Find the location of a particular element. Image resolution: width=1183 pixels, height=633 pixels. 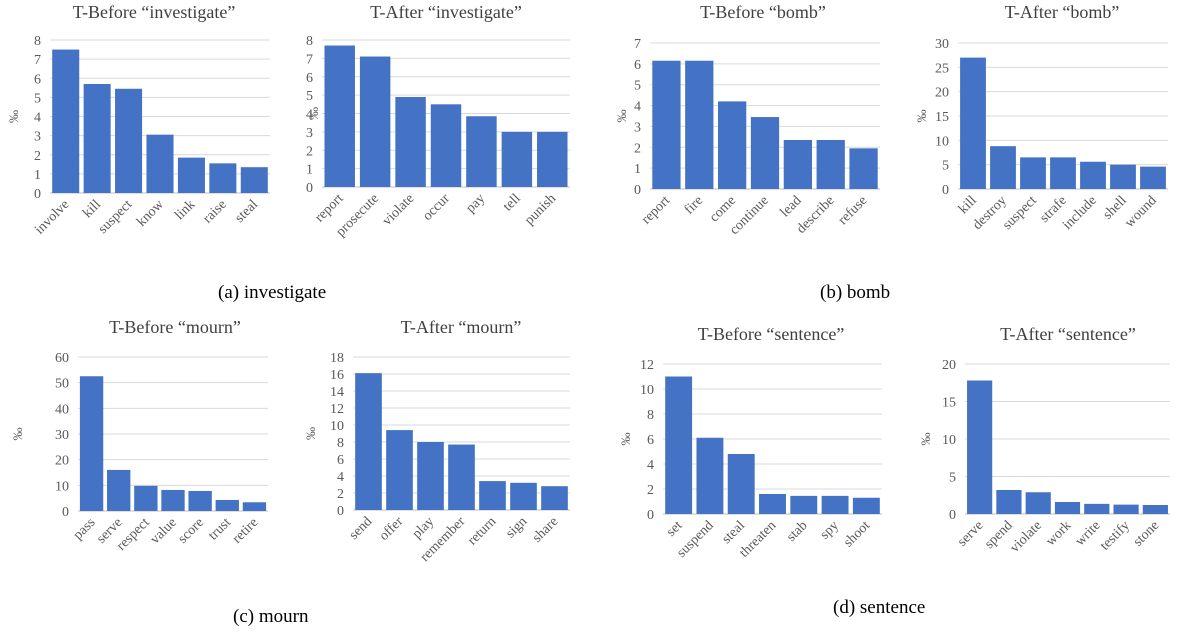

x-tick-label: suspect is located at coordinates (1020, 213).